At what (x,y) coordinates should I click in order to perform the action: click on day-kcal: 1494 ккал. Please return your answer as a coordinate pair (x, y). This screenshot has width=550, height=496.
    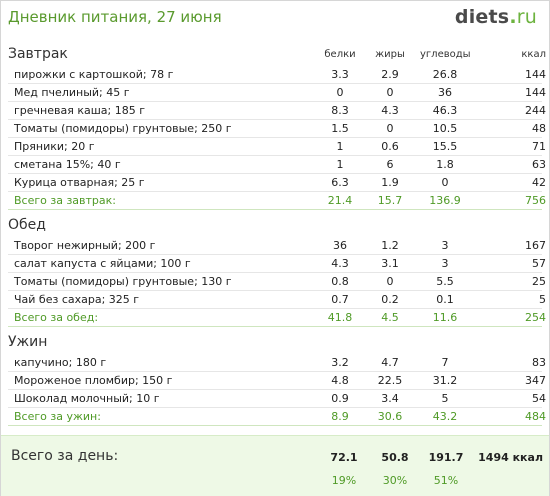
    Looking at the image, I should click on (510, 457).